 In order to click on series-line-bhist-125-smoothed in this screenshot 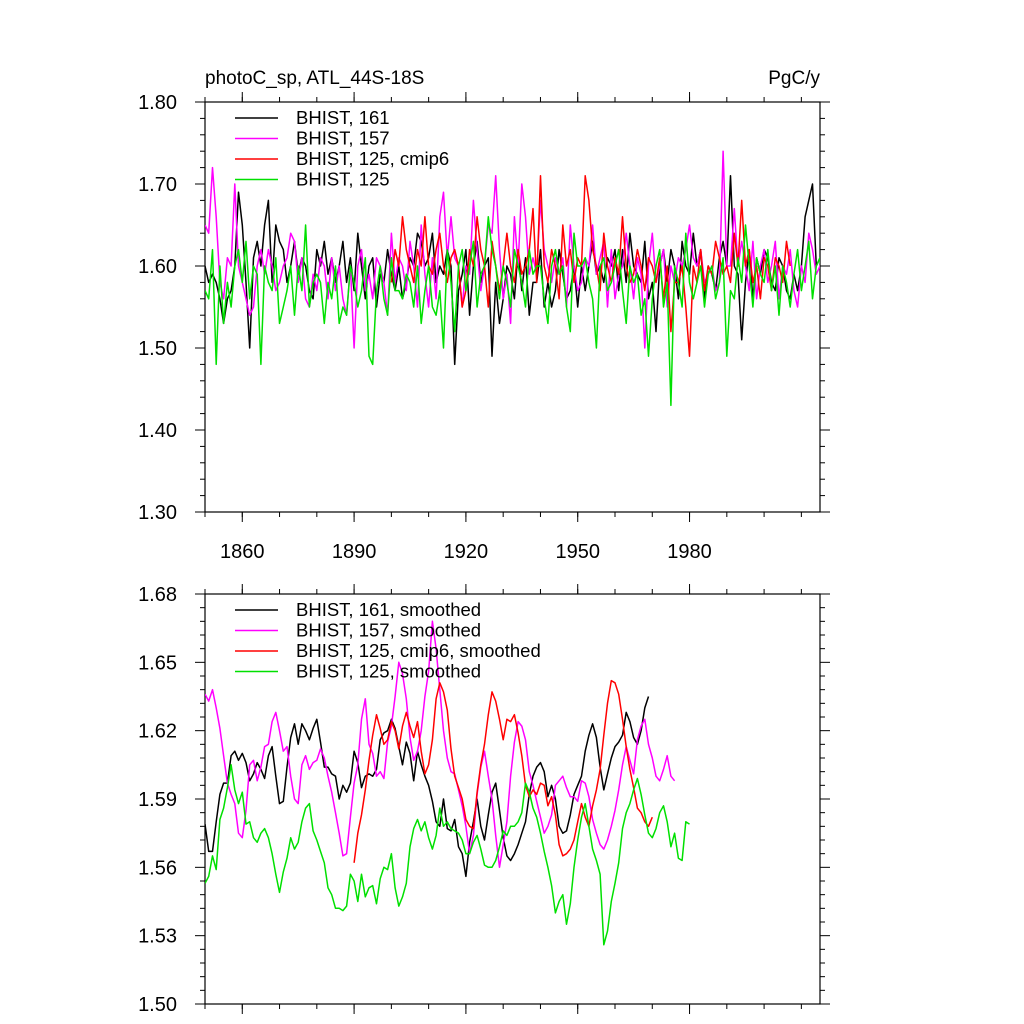, I will do `click(447, 855)`.